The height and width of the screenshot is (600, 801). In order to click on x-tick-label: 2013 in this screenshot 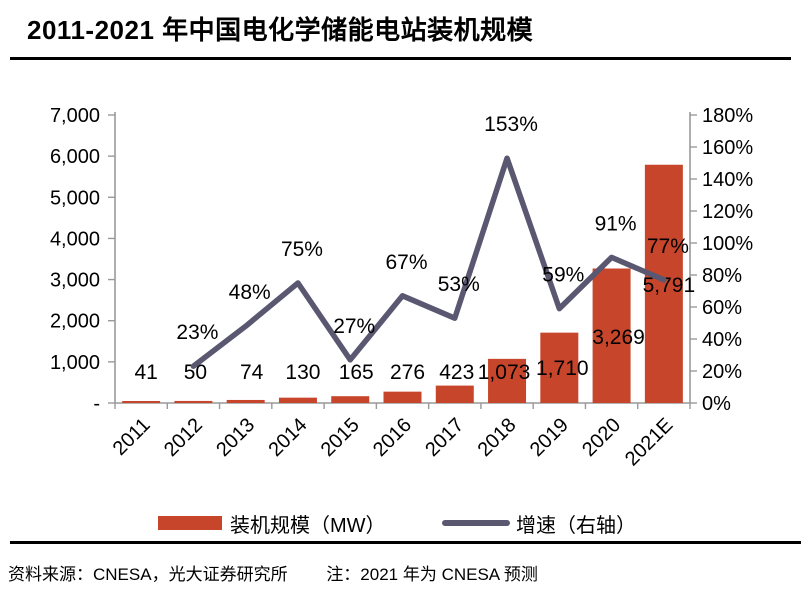, I will do `click(235, 437)`.